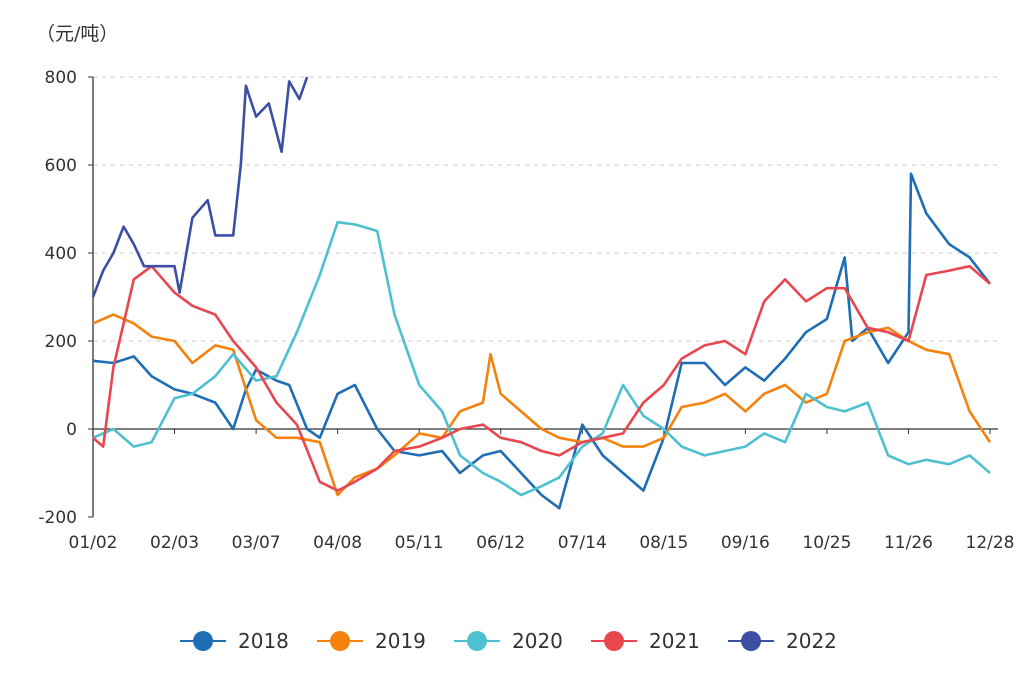  Describe the element at coordinates (77, 34) in the screenshot. I see `y-axis-label: （元/吨）` at that location.